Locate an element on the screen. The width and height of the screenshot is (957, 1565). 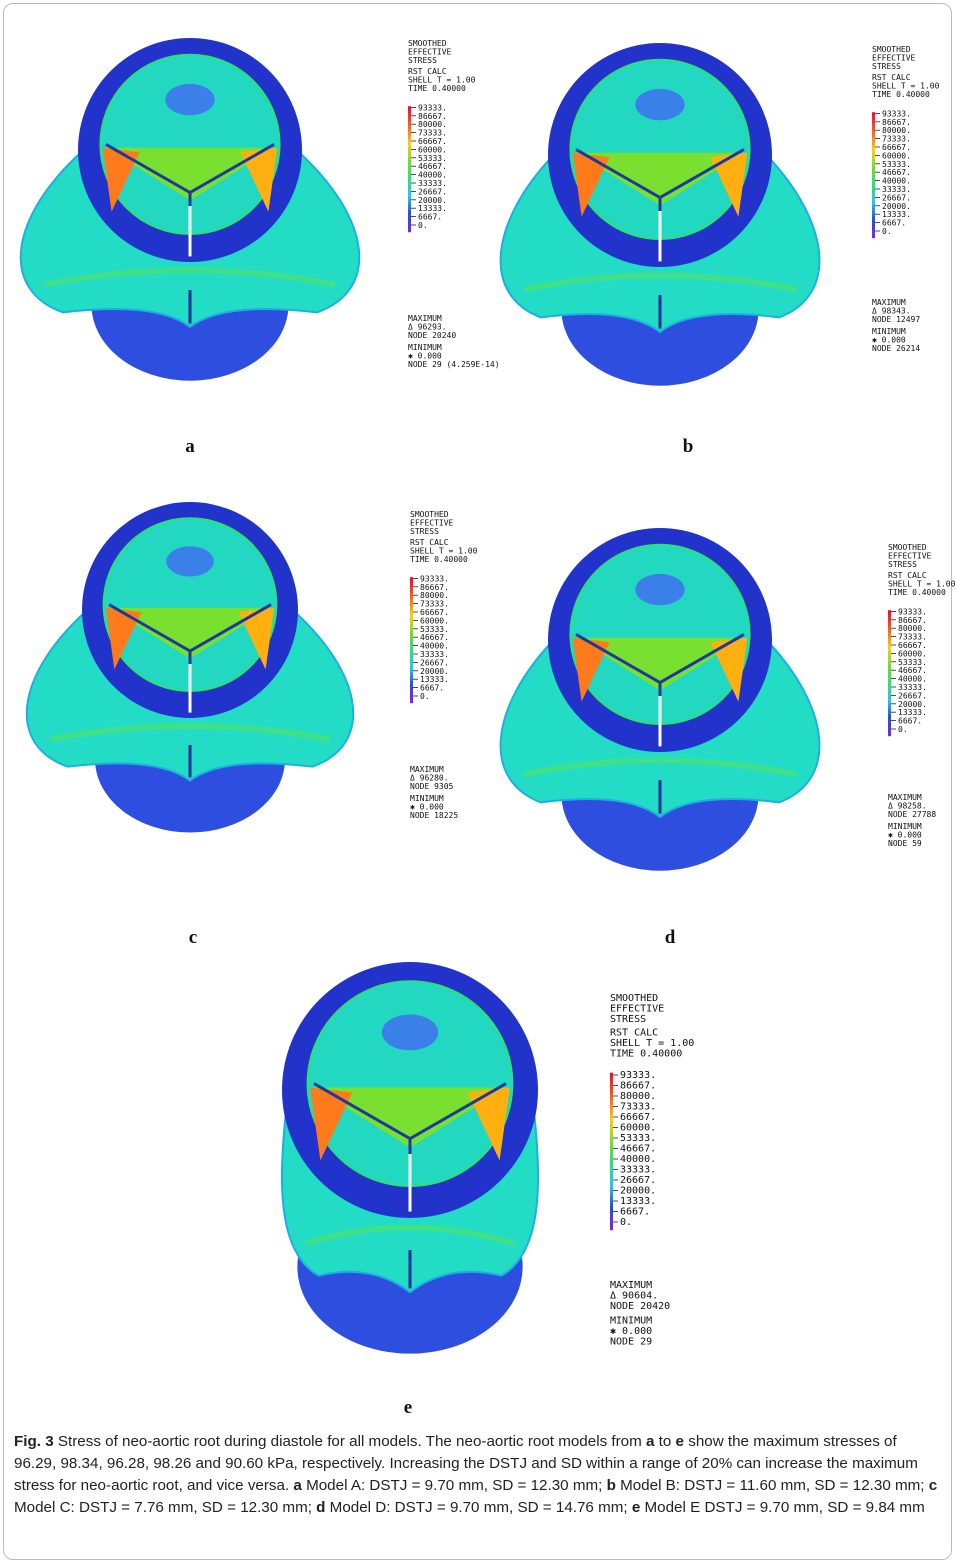
legend-footer: Δ 98343. is located at coordinates (891, 310).